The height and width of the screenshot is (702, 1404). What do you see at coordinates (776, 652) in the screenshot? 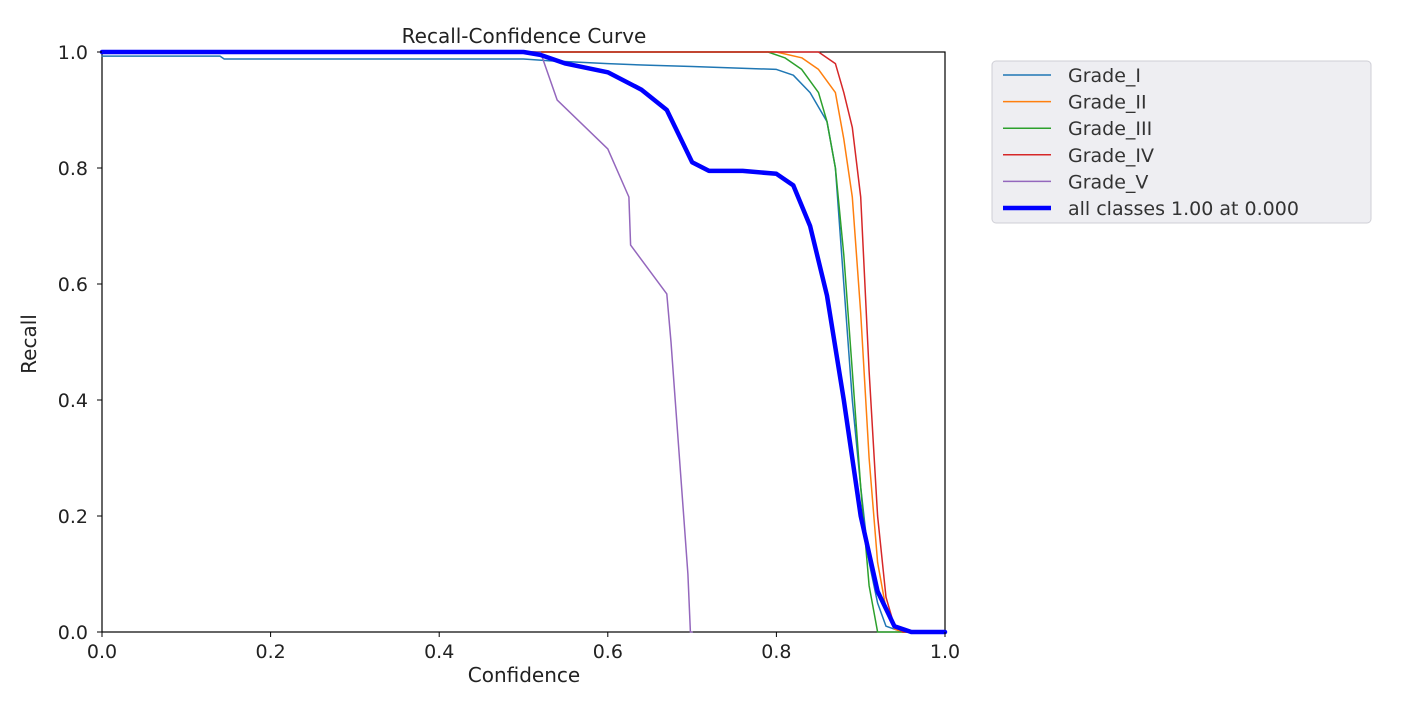
I see `x-tick-label: 0.8` at bounding box center [776, 652].